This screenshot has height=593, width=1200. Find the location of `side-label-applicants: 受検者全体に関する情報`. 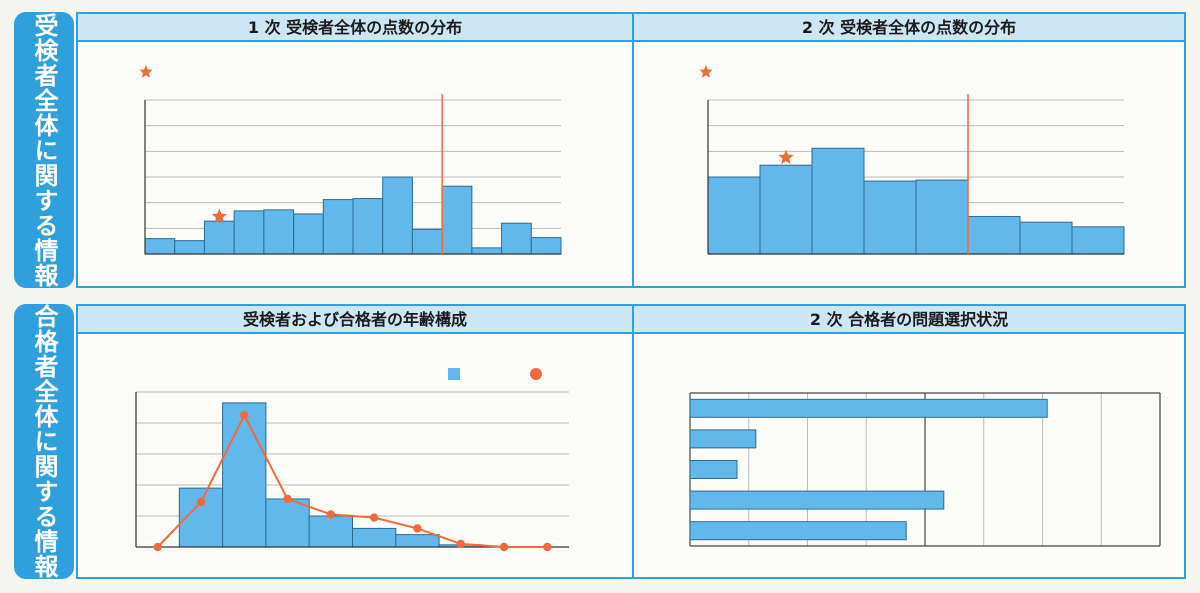

side-label-applicants: 受検者全体に関する情報 is located at coordinates (44, 150).